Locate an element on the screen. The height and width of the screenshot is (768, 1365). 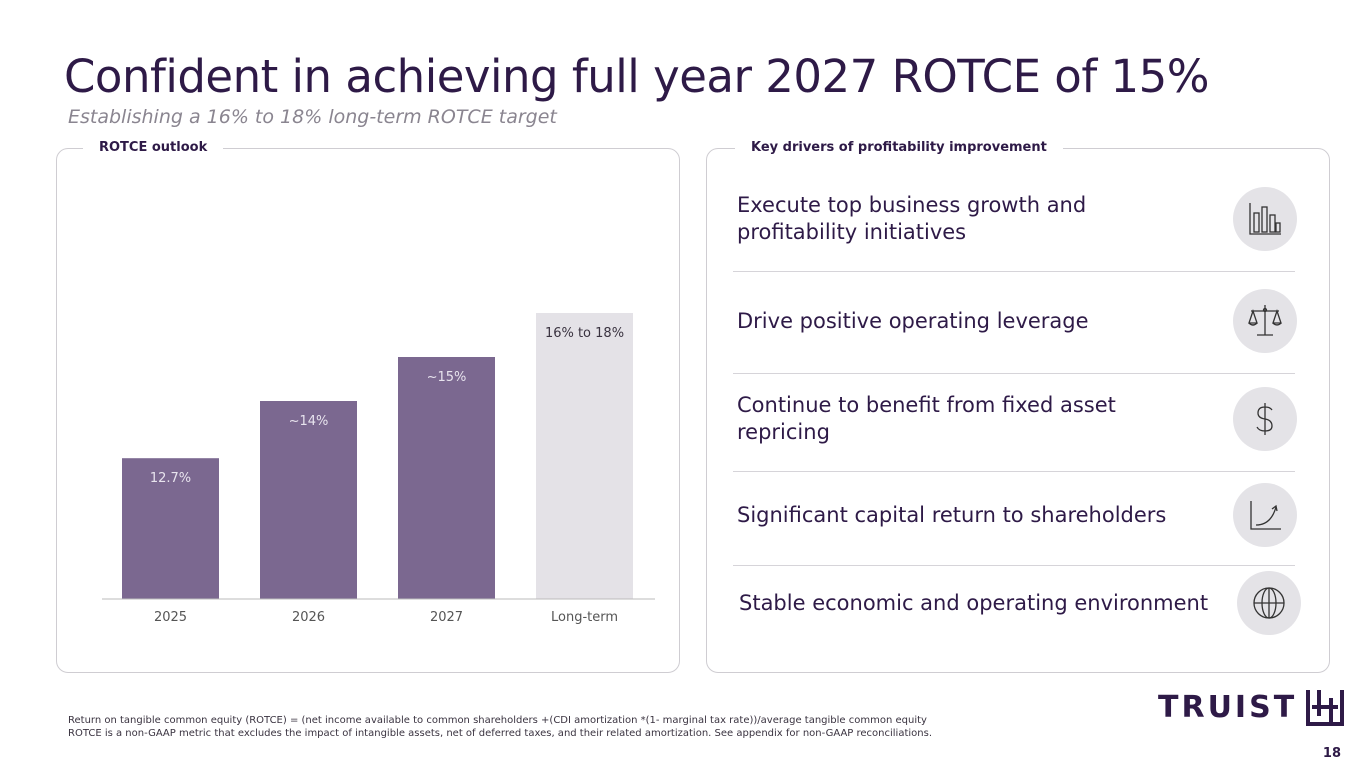
scale-icon is located at coordinates (1265, 321).